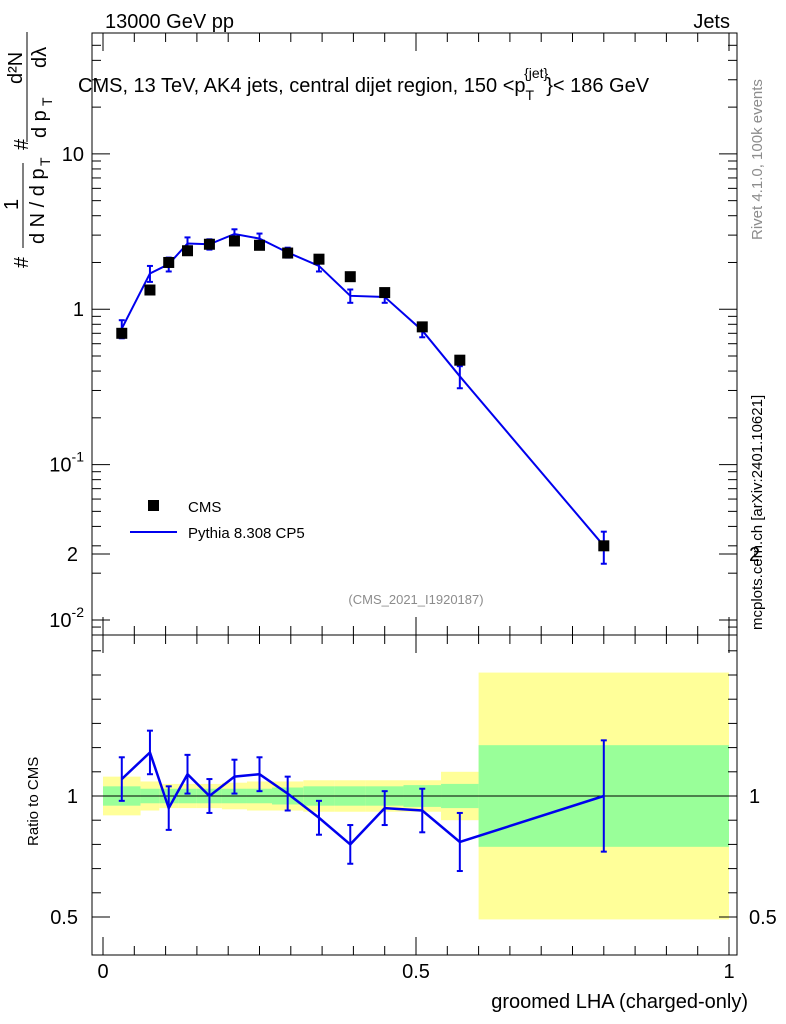 This screenshot has height=1024, width=786. What do you see at coordinates (66, 618) in the screenshot?
I see `main-y-tick-label: 10⁻²` at bounding box center [66, 618].